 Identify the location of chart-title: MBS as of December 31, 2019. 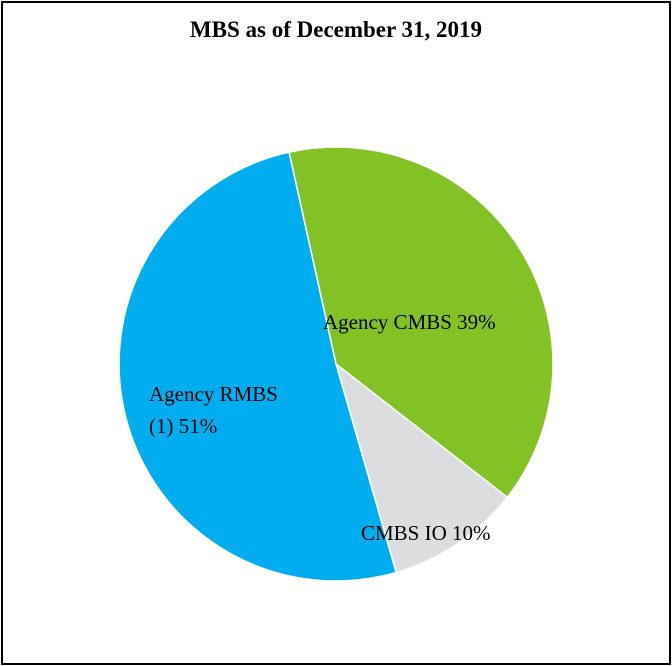
(336, 29).